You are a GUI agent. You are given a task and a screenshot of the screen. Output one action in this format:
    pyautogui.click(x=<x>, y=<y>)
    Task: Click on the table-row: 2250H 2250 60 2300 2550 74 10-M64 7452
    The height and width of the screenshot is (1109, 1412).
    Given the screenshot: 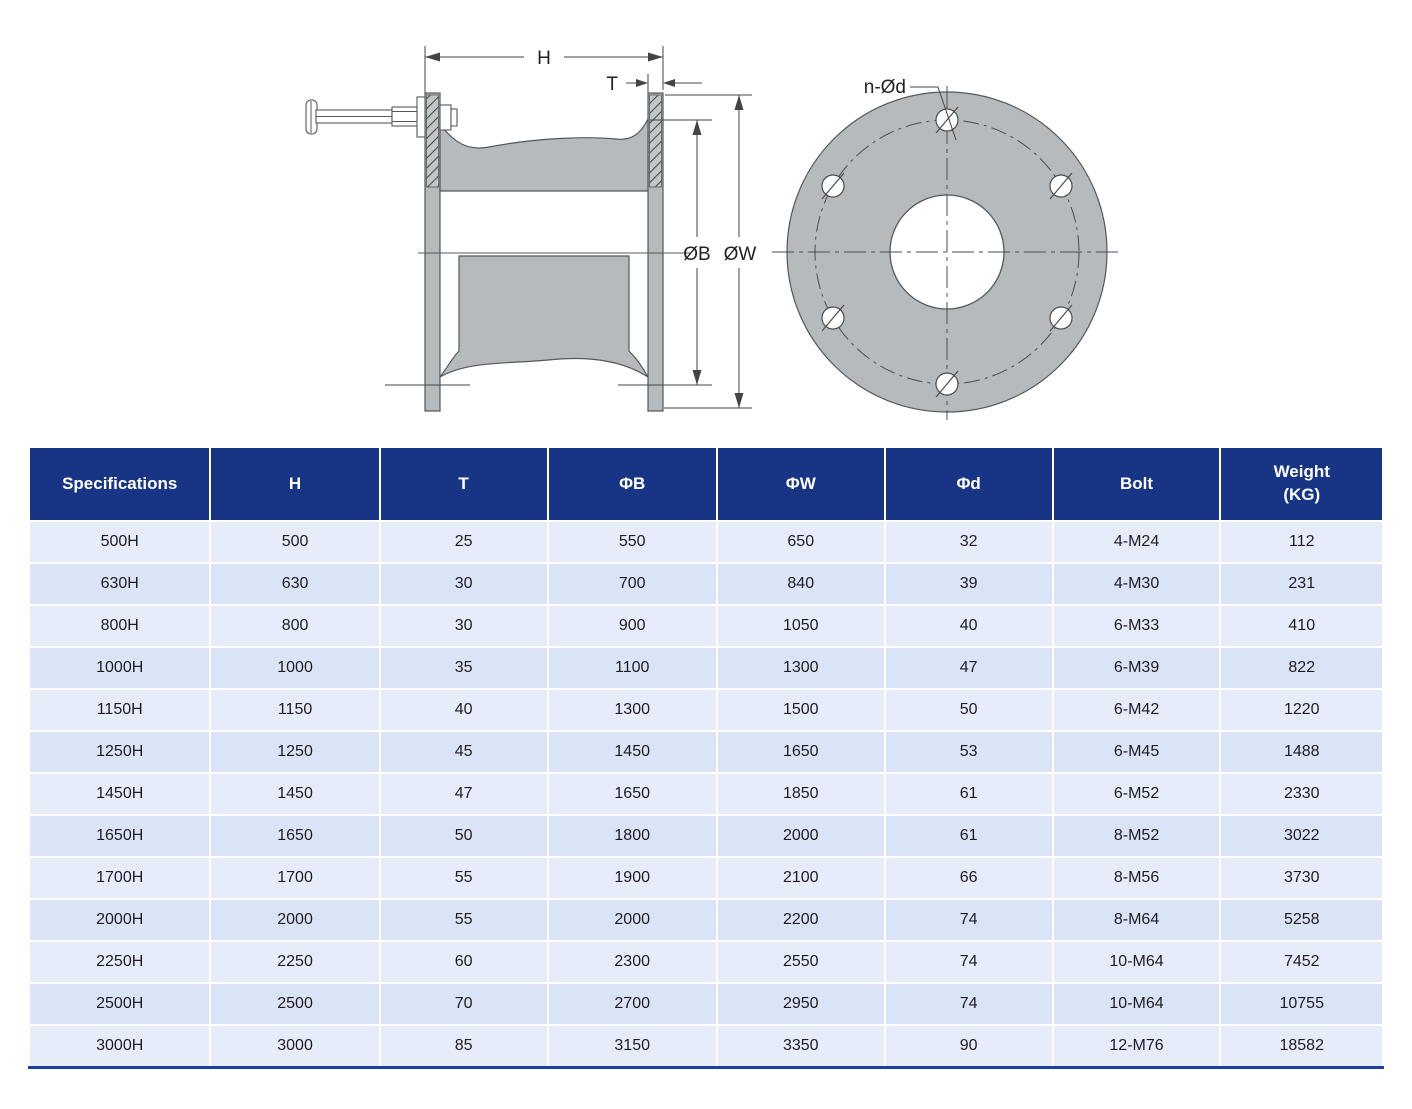 What is the action you would take?
    pyautogui.click(x=705, y=962)
    